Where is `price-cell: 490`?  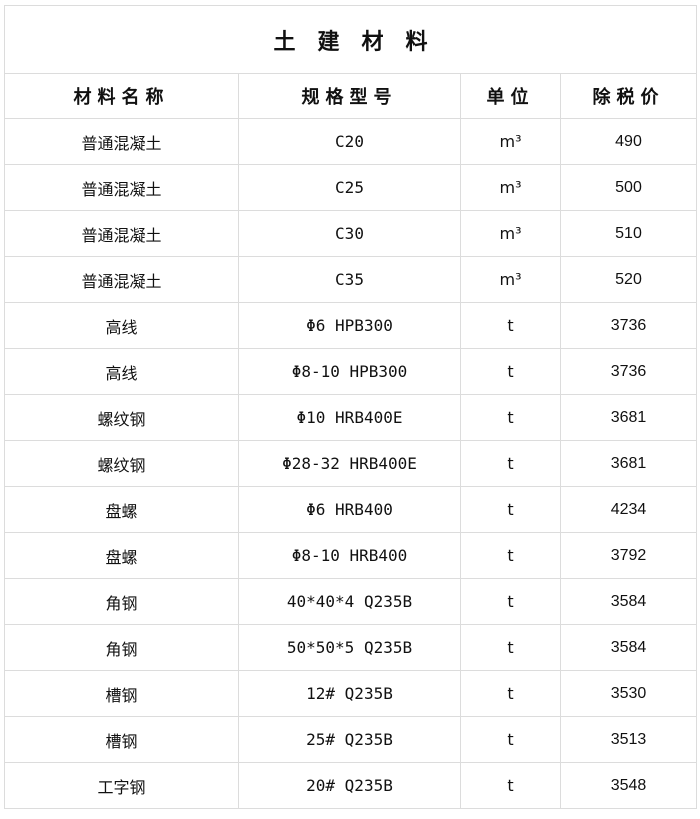 price-cell: 490 is located at coordinates (628, 141).